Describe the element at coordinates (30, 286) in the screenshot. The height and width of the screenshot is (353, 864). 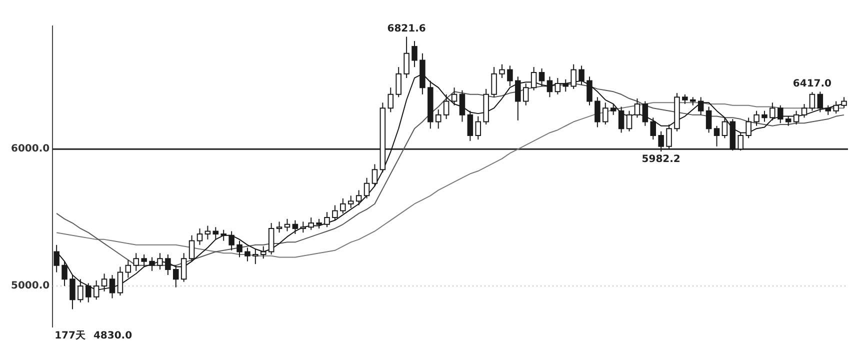
I see `y-tick-label: 5000.0` at that location.